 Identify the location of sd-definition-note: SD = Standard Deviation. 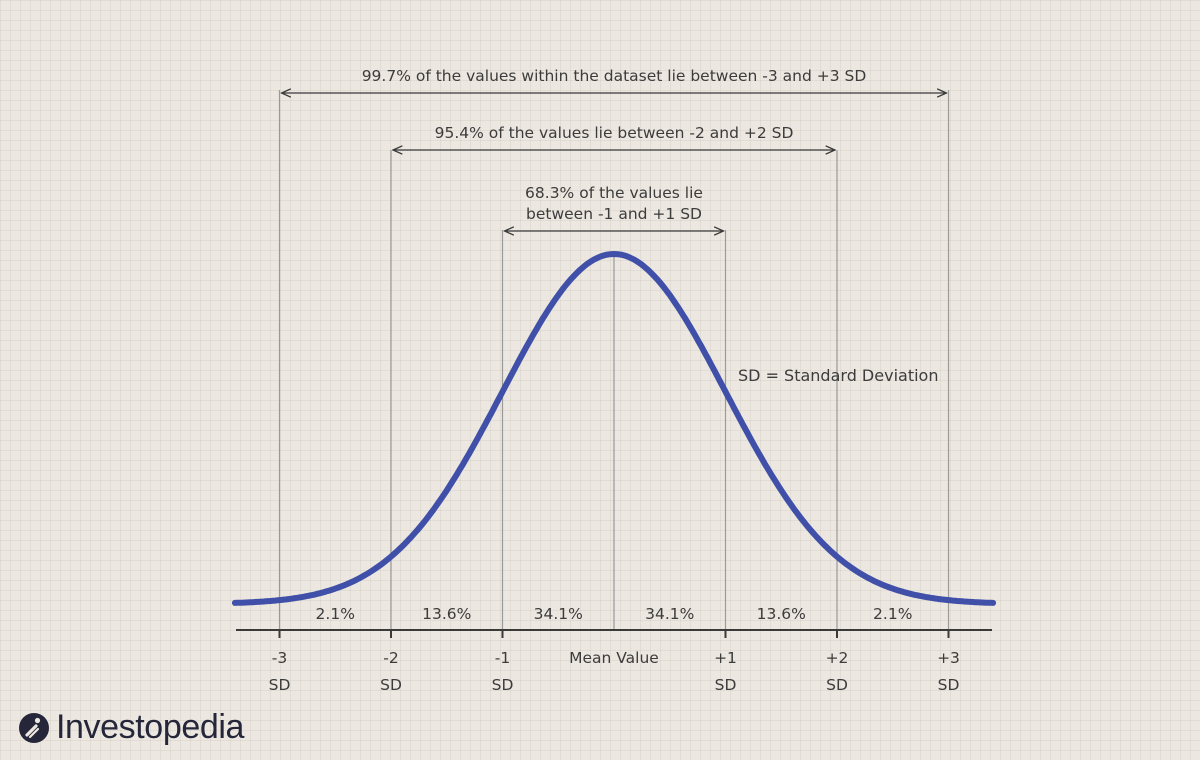
(838, 375).